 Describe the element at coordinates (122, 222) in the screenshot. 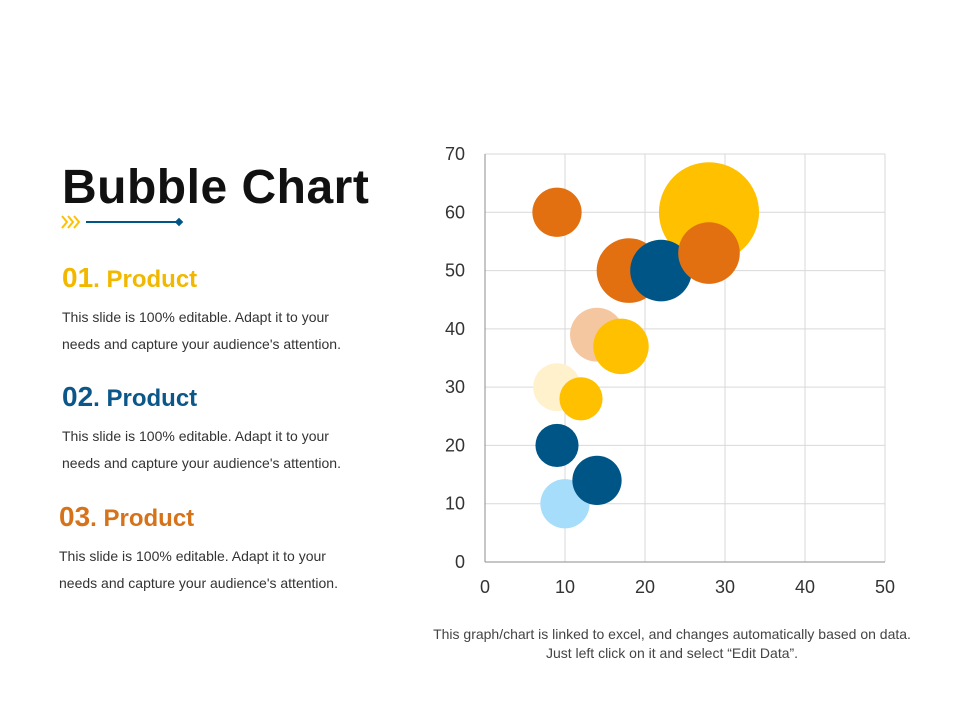

I see `title-divider` at that location.